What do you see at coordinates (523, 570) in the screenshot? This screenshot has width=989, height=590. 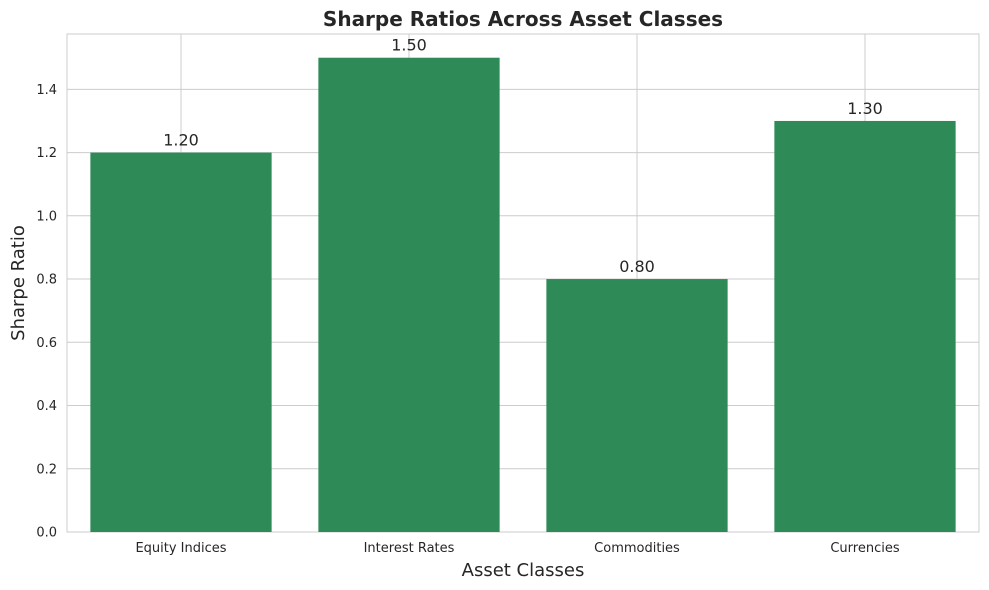 I see `x-axis-label: Asset Classes` at bounding box center [523, 570].